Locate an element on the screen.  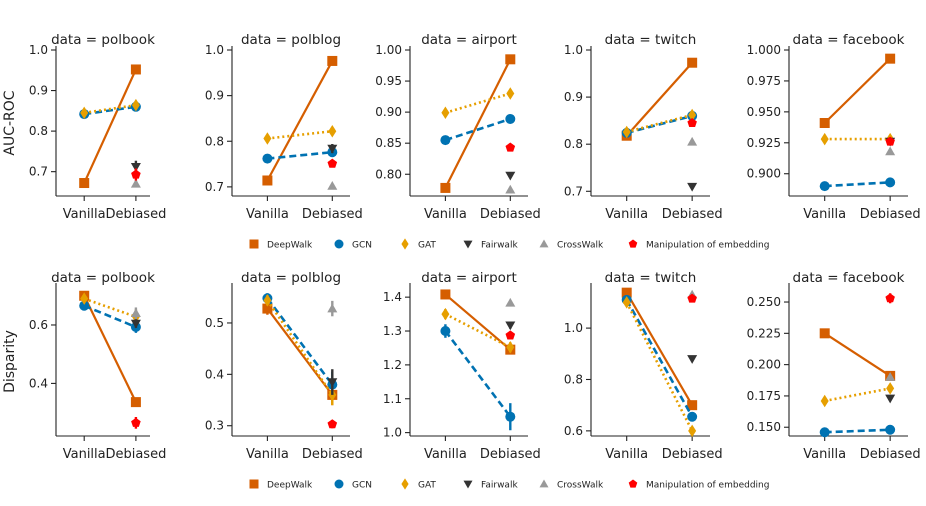
panel-auc-twitch: data = twitch 0.7 0.8 0.9 1.0 Vanilla Debiased is located at coordinates (643, 127).